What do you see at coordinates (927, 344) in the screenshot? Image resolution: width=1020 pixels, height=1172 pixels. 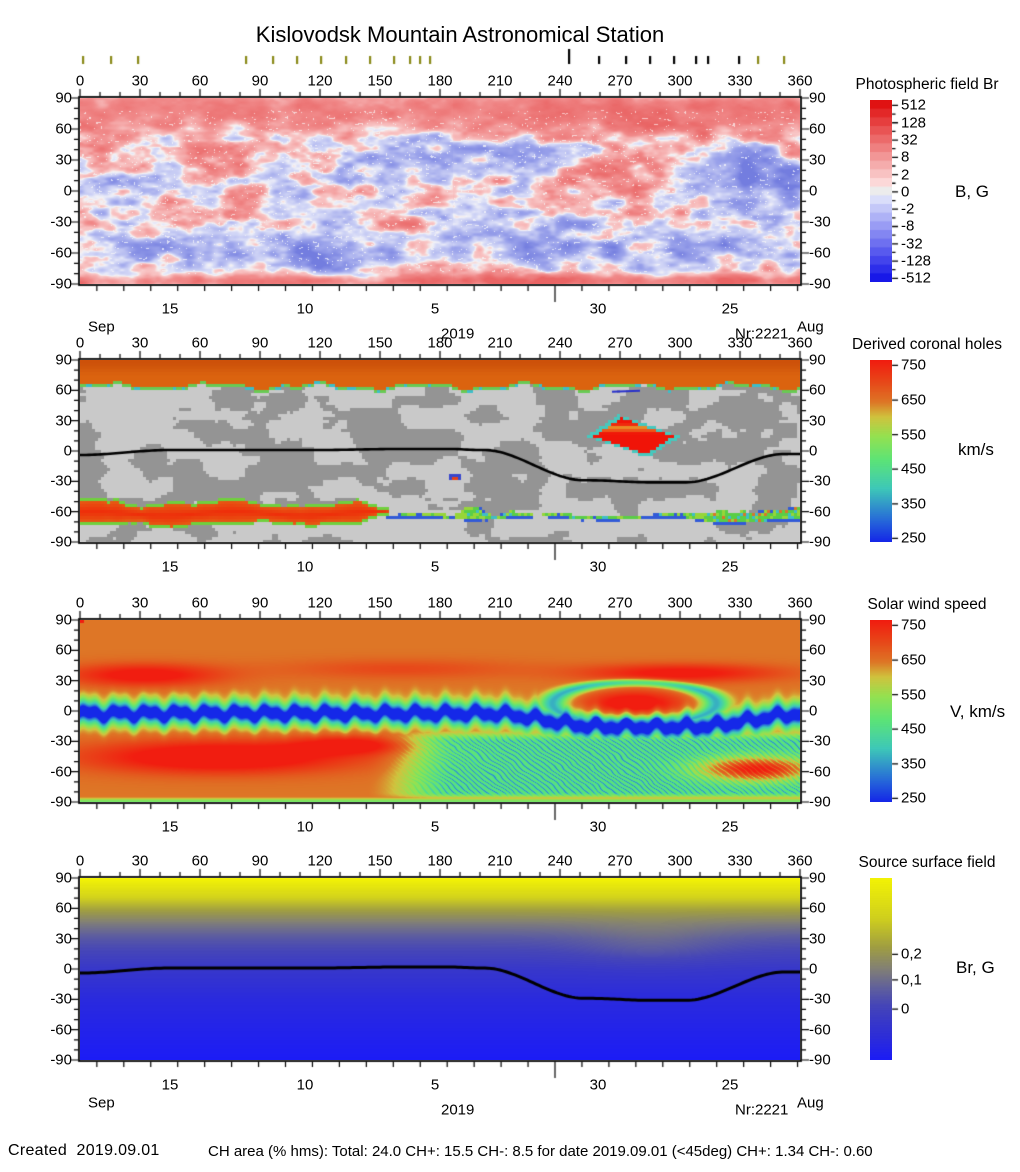 I see `colorbar-title-coronal-holes: Derived coronal holes` at bounding box center [927, 344].